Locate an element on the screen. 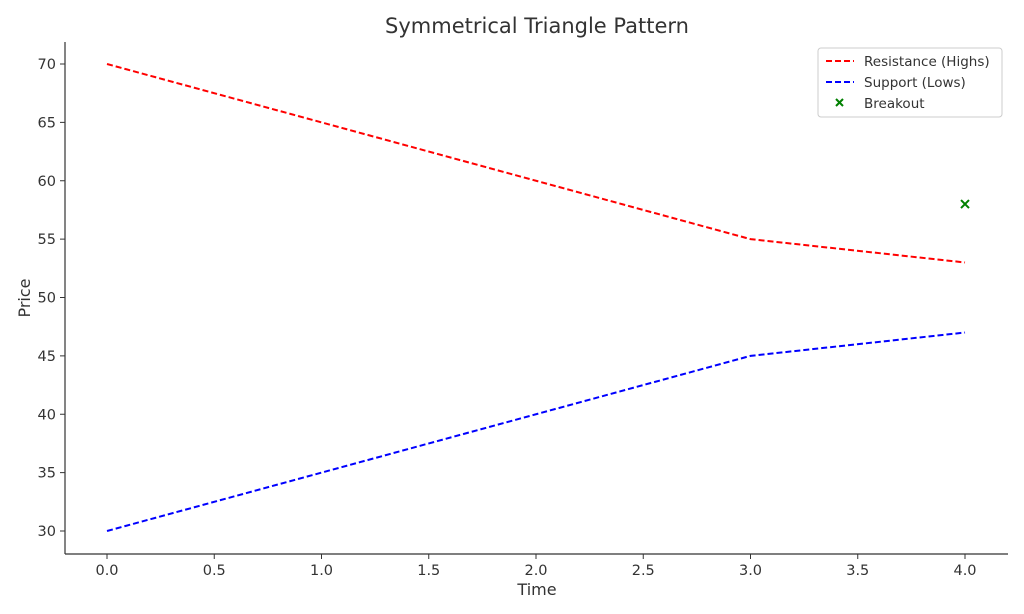 The image size is (1024, 614). breakout-marker-x-icon is located at coordinates (965, 204).